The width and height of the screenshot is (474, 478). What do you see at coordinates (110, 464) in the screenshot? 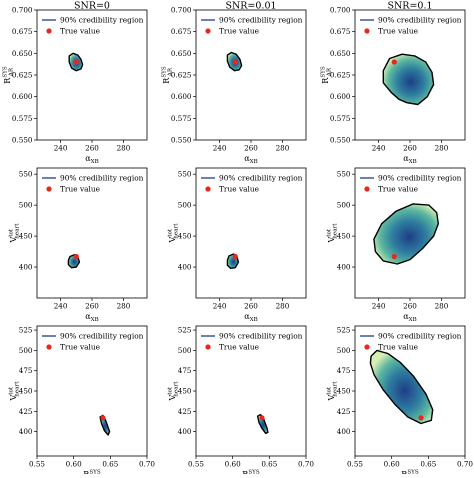
I see `x-tick-label: 0.65` at bounding box center [110, 464].